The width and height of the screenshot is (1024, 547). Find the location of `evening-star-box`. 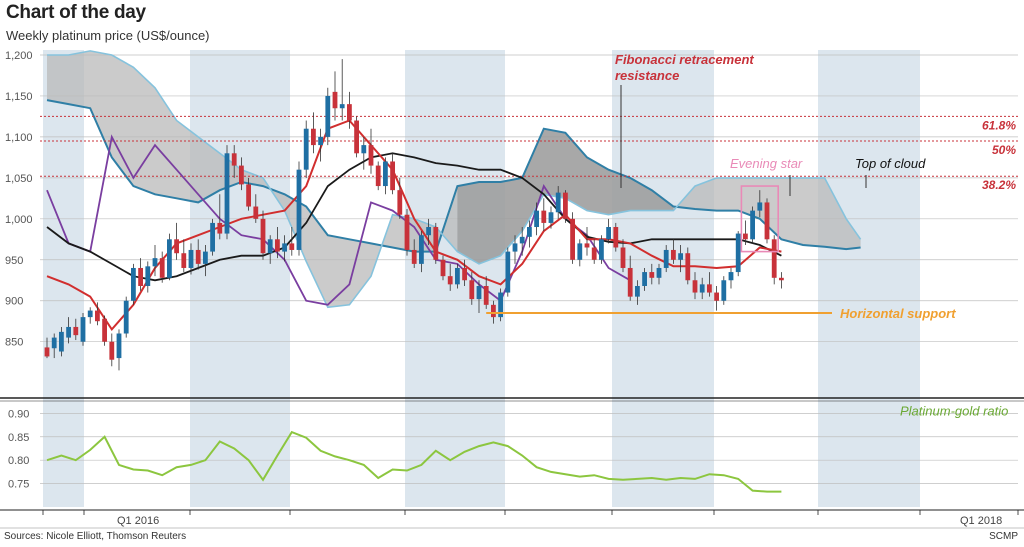

evening-star-box is located at coordinates (760, 219).